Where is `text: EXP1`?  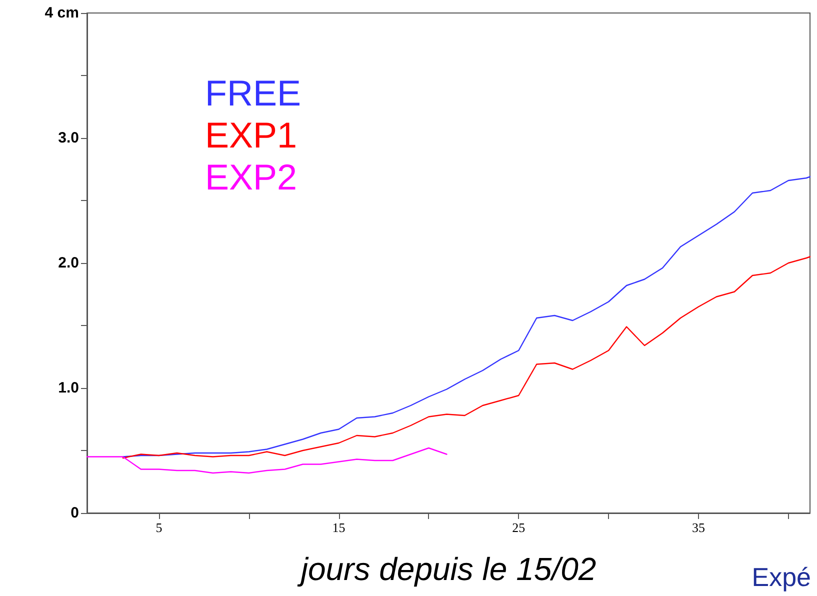
text: EXP1 is located at coordinates (251, 135).